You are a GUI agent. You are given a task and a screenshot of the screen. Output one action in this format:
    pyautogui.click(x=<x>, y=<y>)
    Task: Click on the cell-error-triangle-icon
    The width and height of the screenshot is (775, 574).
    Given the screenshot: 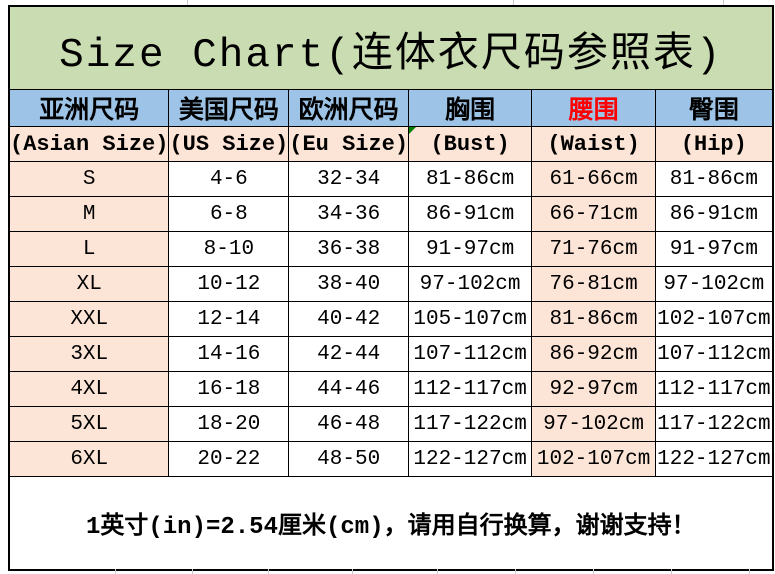 What is the action you would take?
    pyautogui.click(x=413, y=130)
    